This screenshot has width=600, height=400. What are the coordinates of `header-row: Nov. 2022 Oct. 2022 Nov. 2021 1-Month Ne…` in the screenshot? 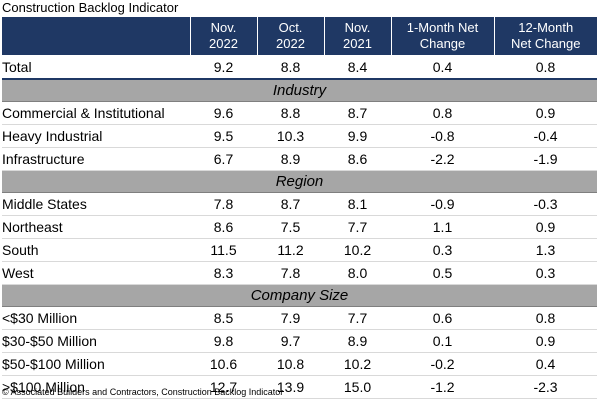 It's located at (299, 36).